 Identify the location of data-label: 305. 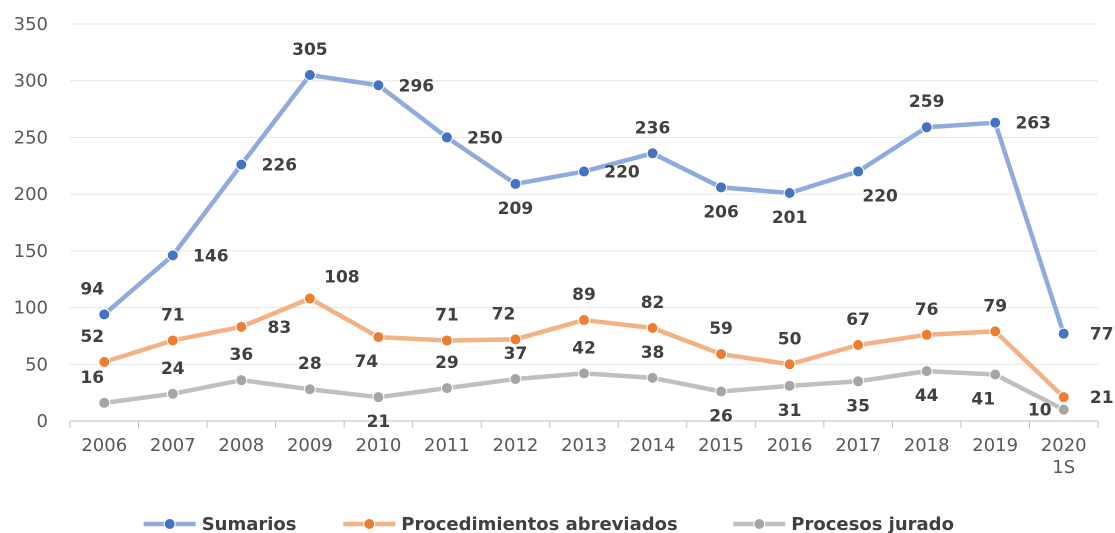
(310, 50).